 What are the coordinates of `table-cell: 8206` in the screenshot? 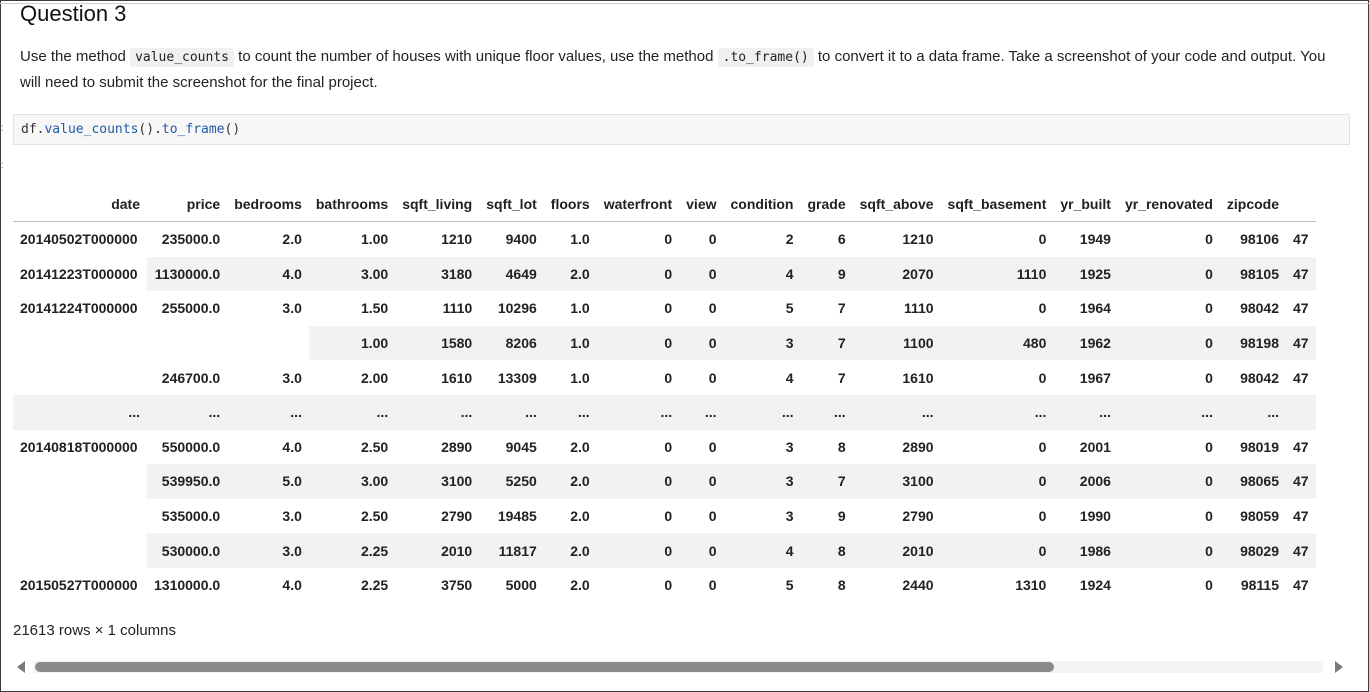 It's located at (511, 343).